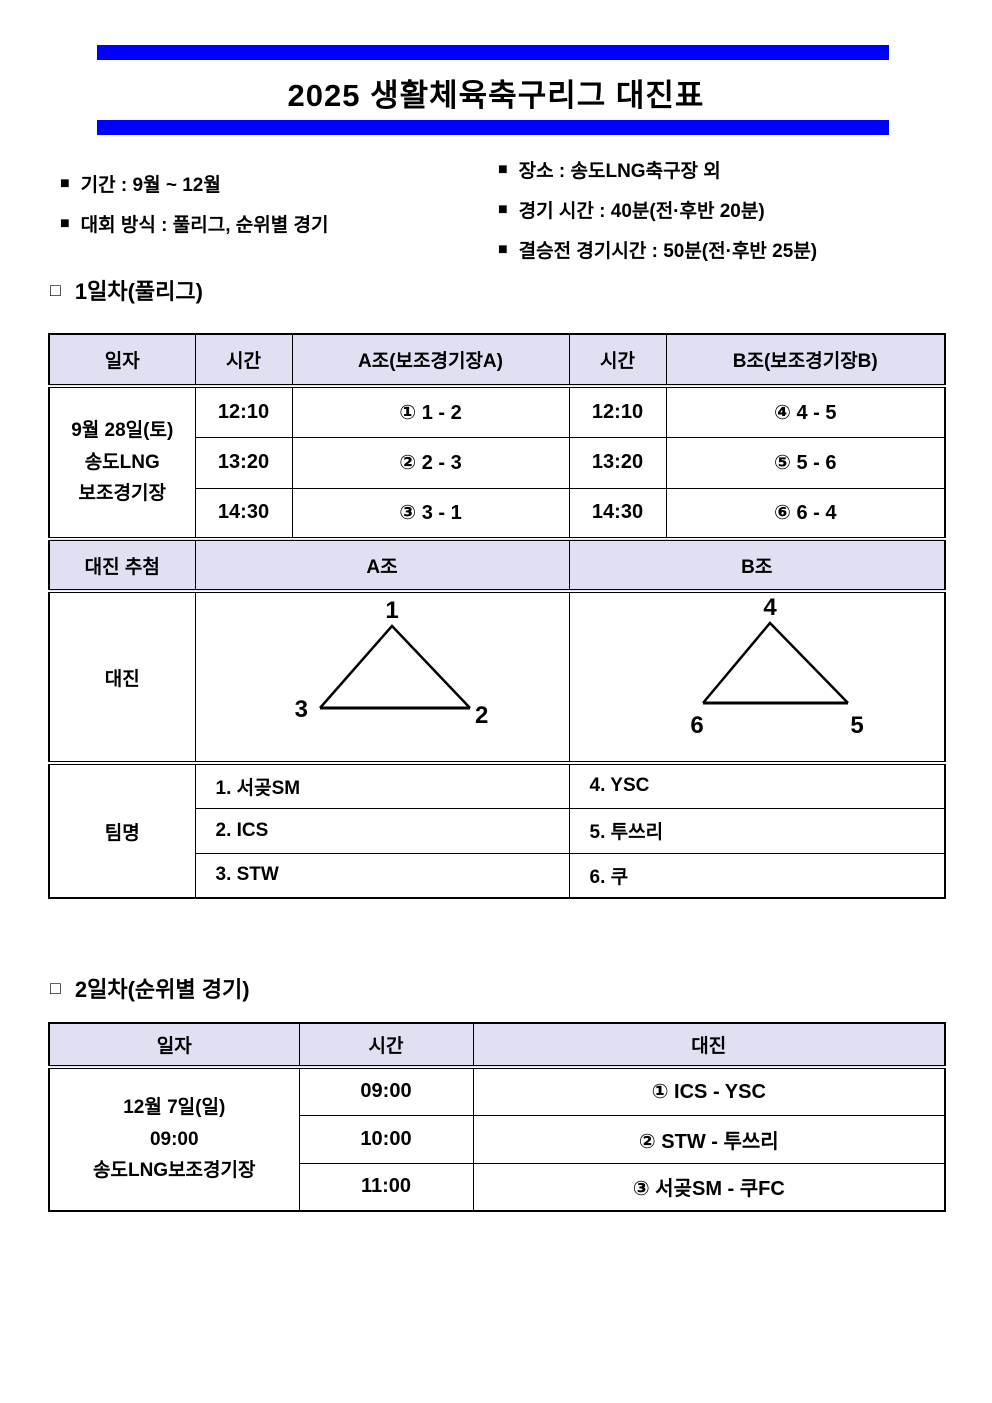 The width and height of the screenshot is (992, 1403). Describe the element at coordinates (696, 725) in the screenshot. I see `triangle-b-left-label: 6` at that location.